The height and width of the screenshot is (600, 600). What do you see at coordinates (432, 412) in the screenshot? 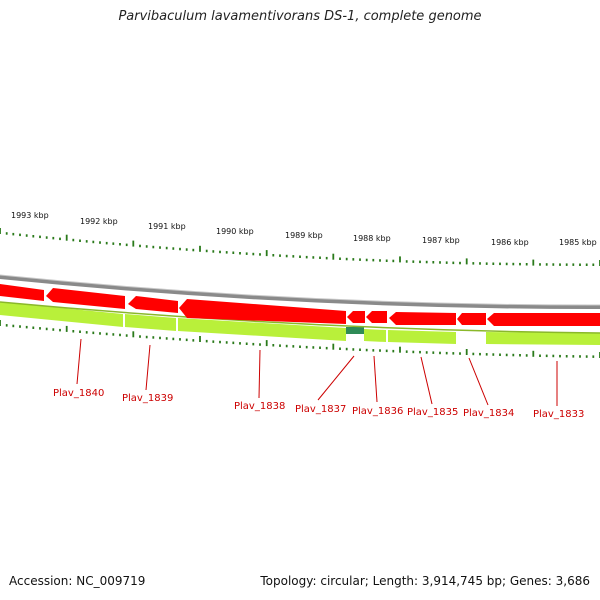
I see `gene-label-plav-1835: Plav_1835` at bounding box center [432, 412].